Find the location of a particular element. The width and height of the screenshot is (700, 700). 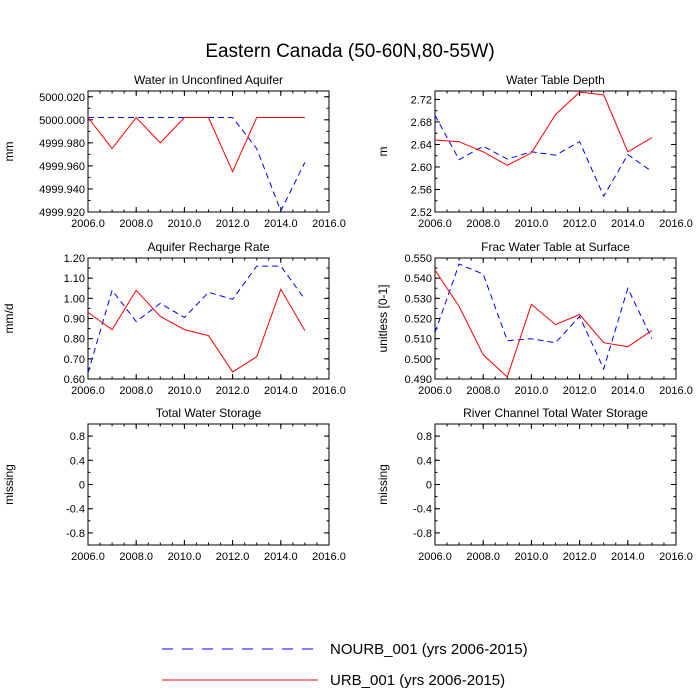

y-tick-label: 0.510 is located at coordinates (418, 340).